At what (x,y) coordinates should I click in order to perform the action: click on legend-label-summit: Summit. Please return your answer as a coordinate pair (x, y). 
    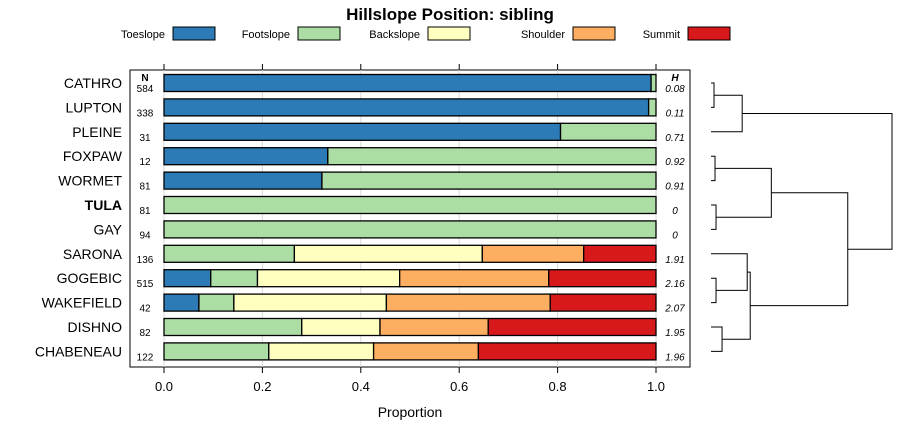
    Looking at the image, I should click on (661, 35).